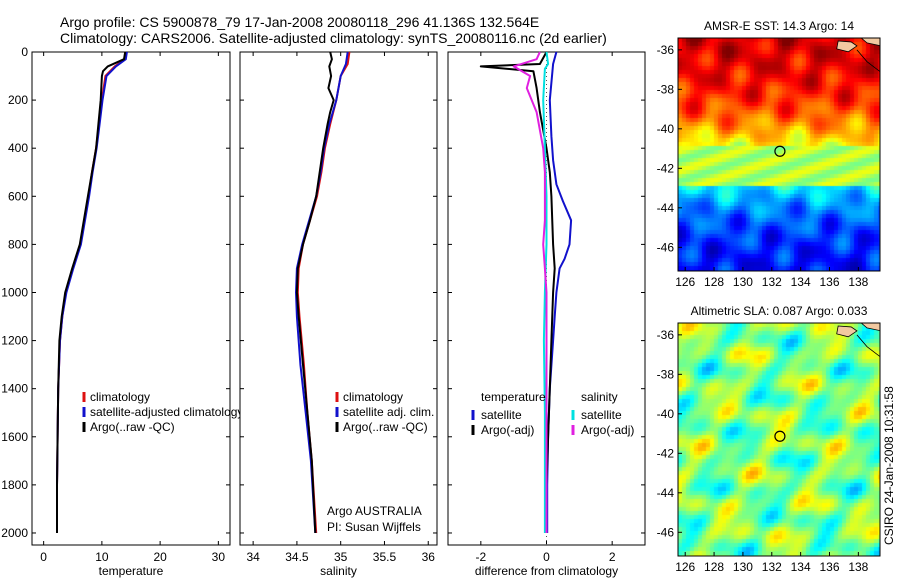 This screenshot has width=900, height=580. Describe the element at coordinates (14, 389) in the screenshot. I see `depth-tick-label: 1400` at that location.